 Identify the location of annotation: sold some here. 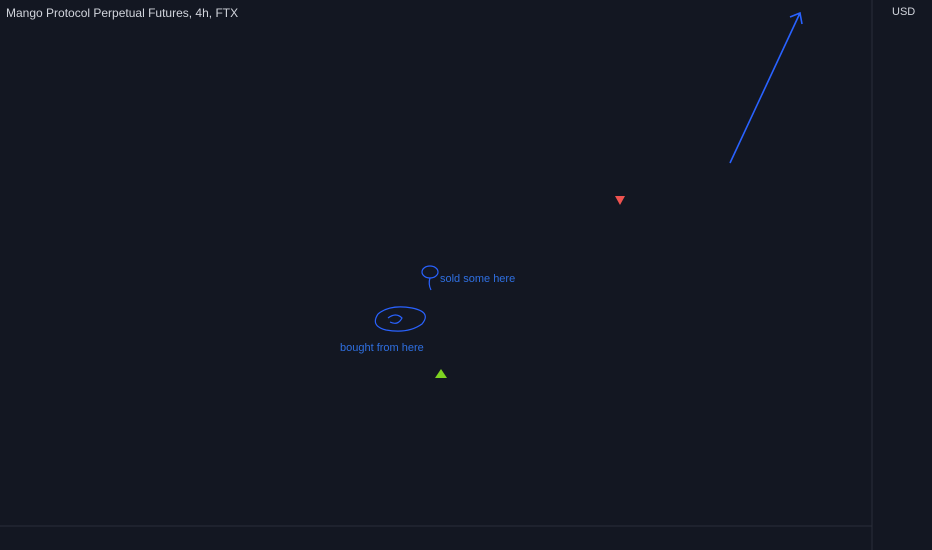
(477, 279).